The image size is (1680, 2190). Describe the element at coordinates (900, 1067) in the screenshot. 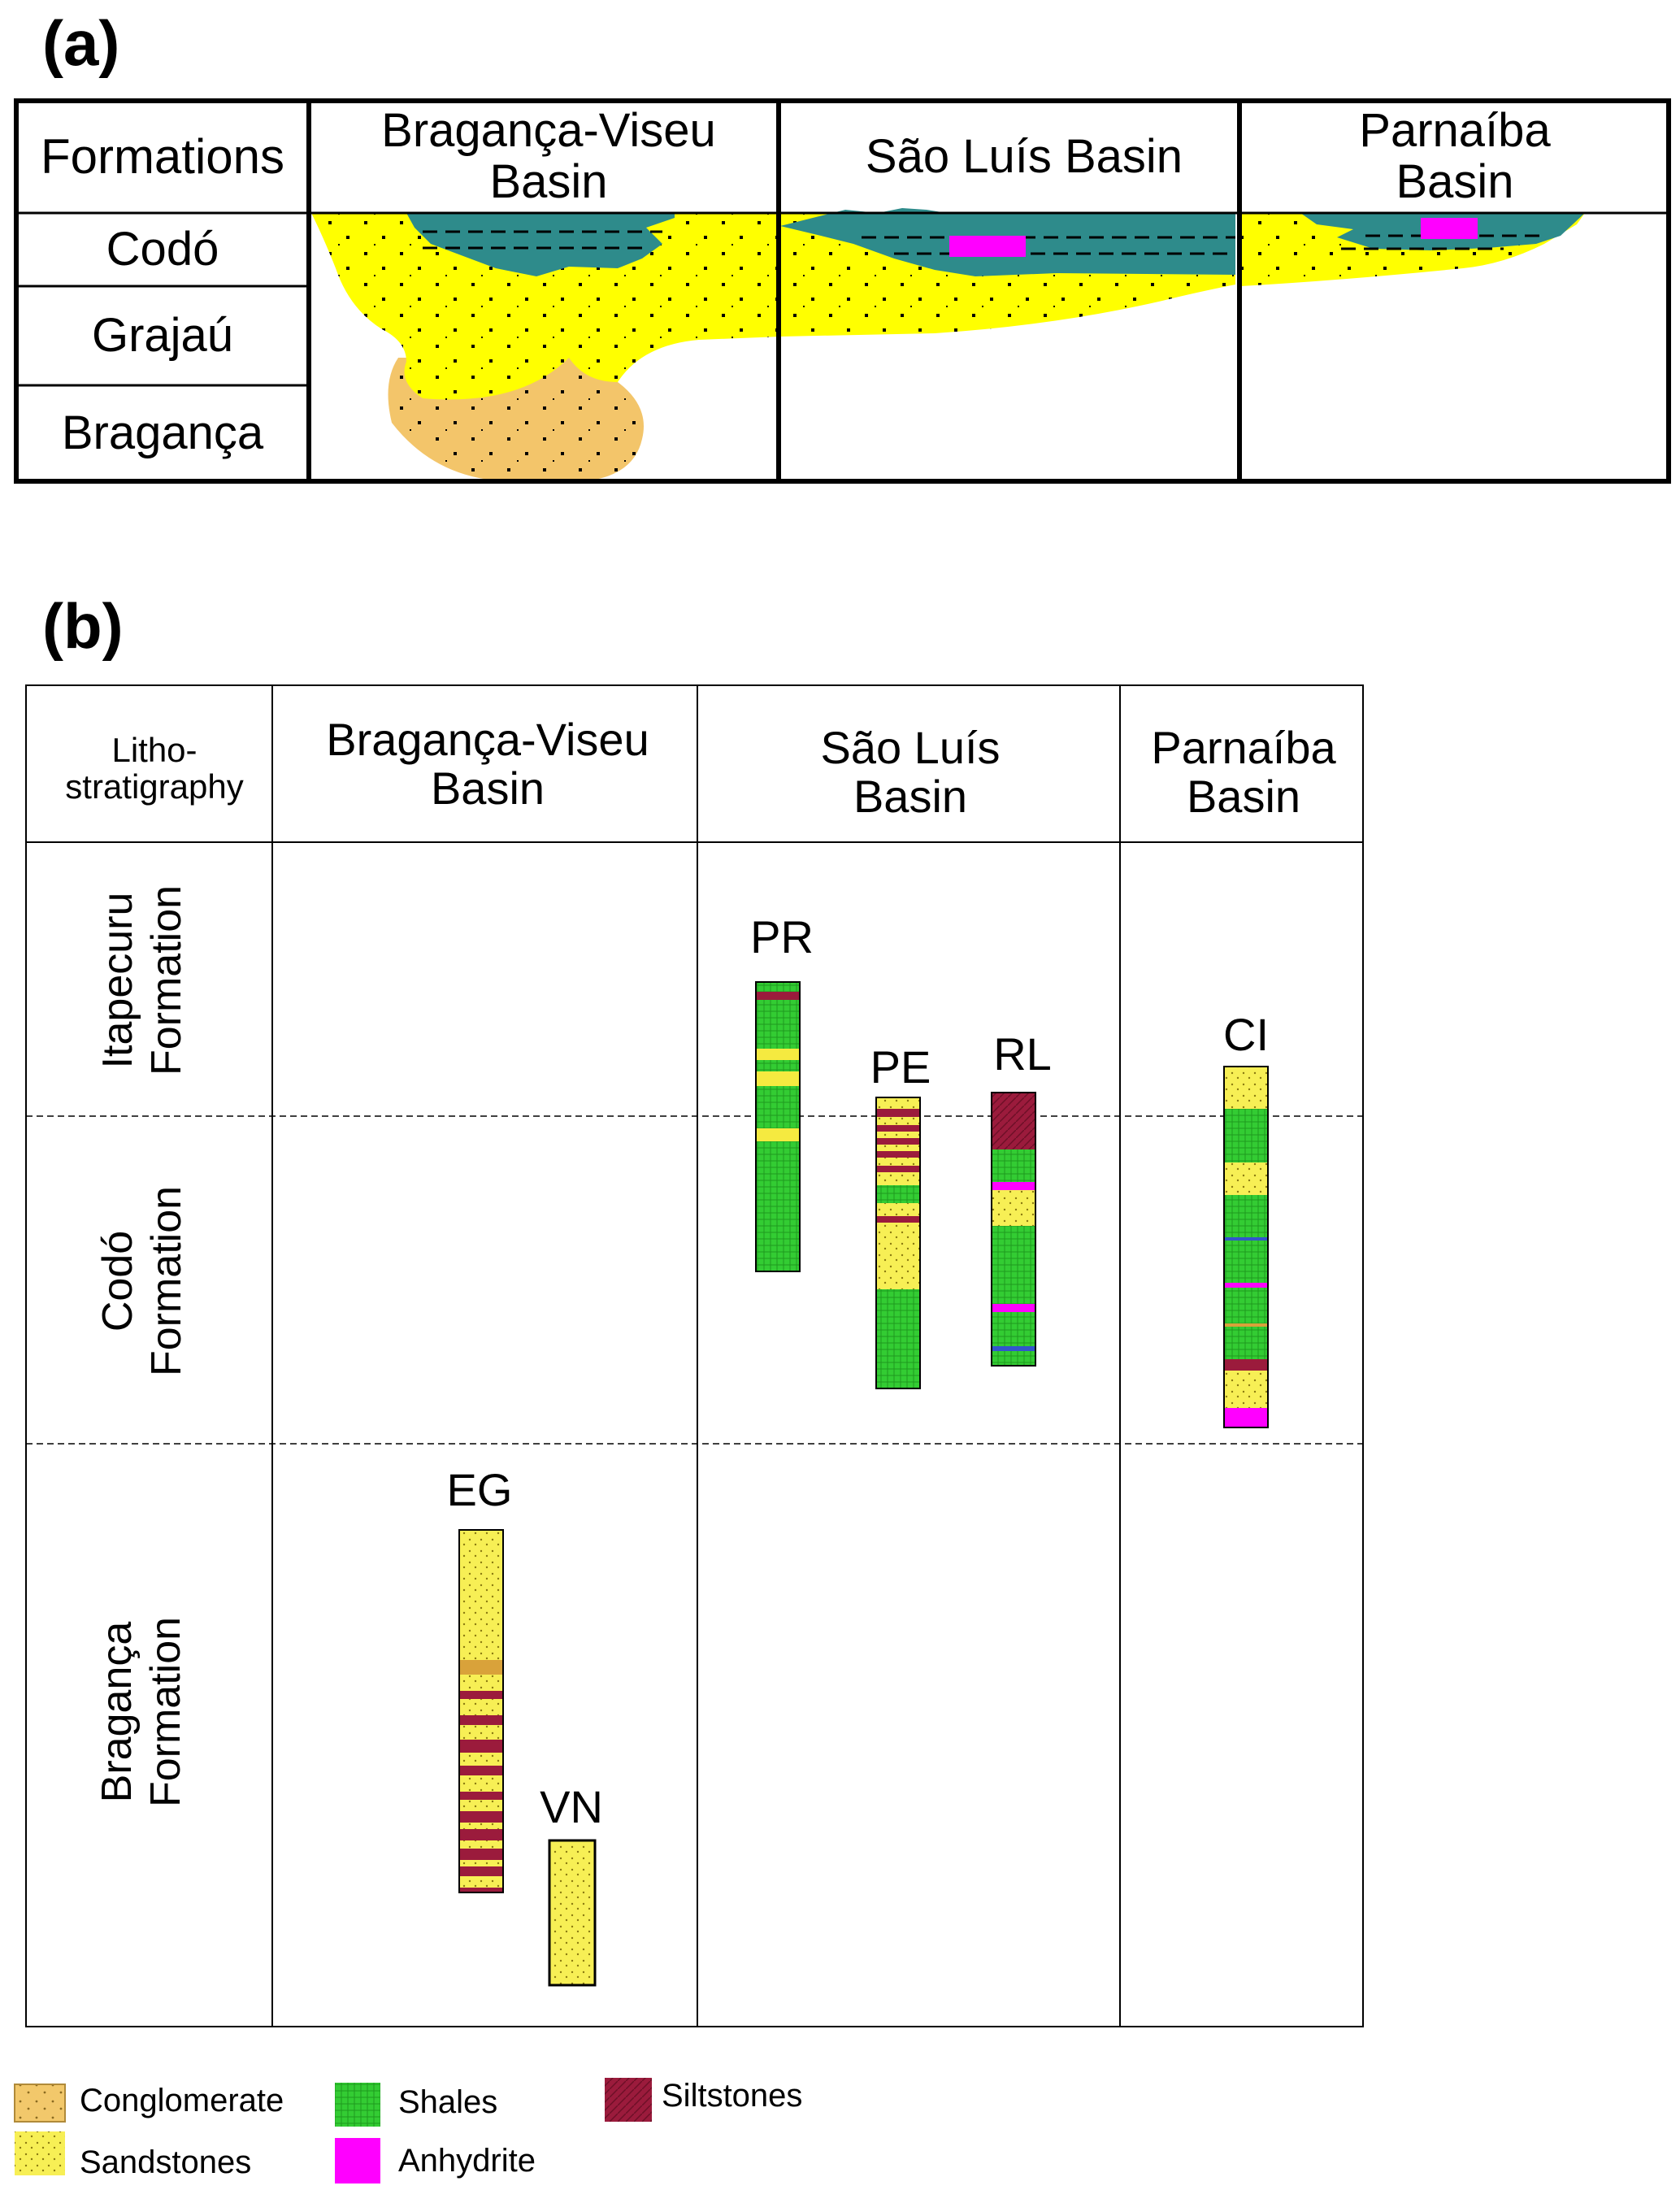

I see `well-label-pe: PE` at that location.